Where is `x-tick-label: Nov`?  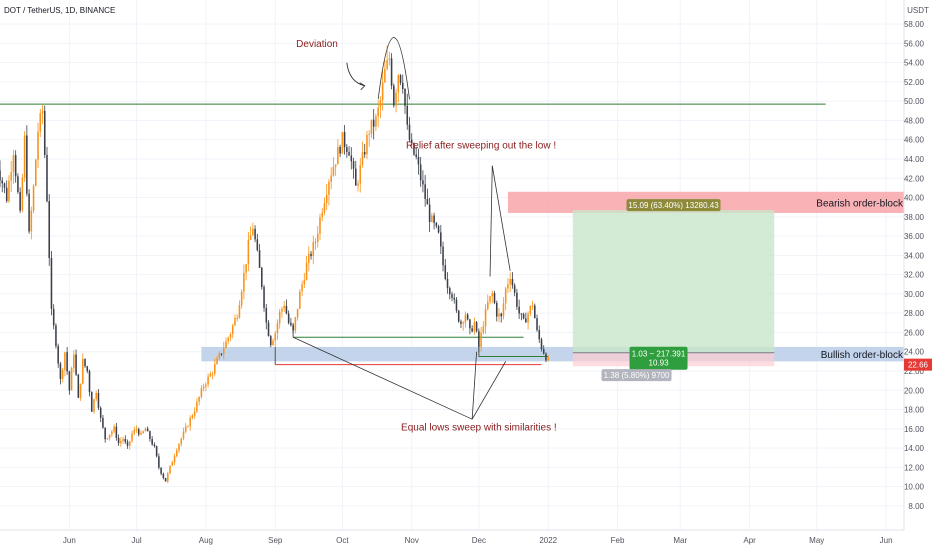 x-tick-label: Nov is located at coordinates (412, 540).